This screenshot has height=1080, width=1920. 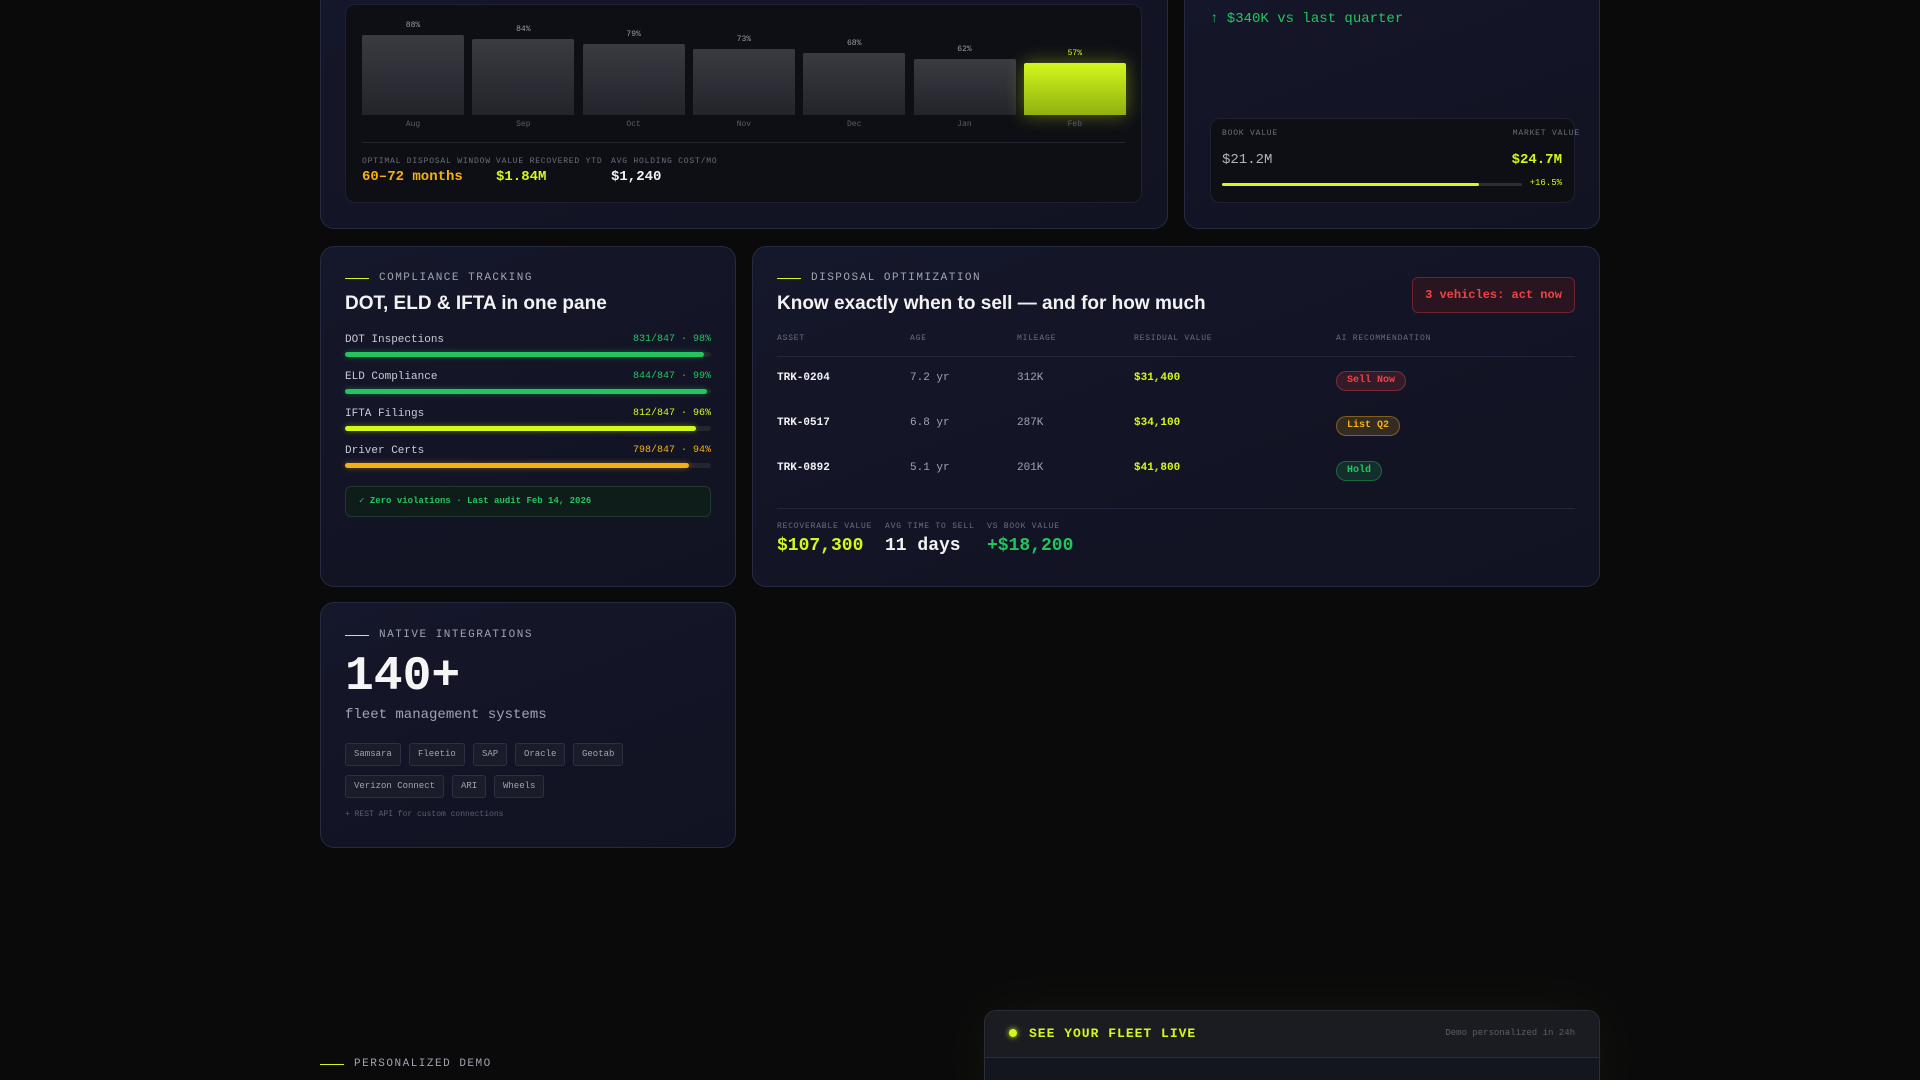 I want to click on summary-label: VS BOOK VALUE, so click(x=1023, y=526).